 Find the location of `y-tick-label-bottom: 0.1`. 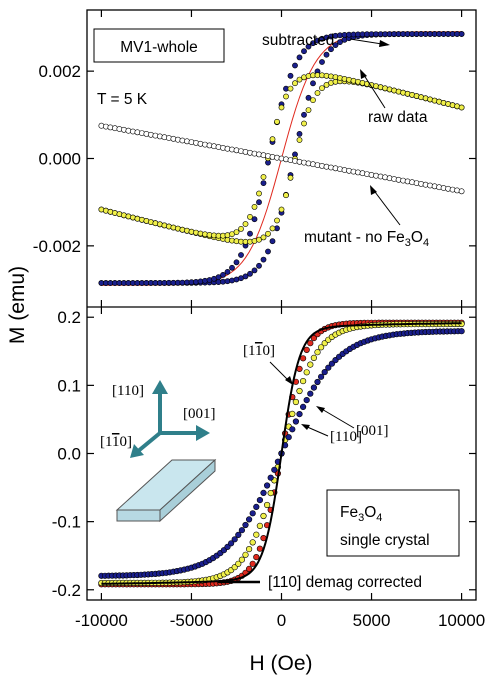

y-tick-label-bottom: 0.1 is located at coordinates (69, 385).